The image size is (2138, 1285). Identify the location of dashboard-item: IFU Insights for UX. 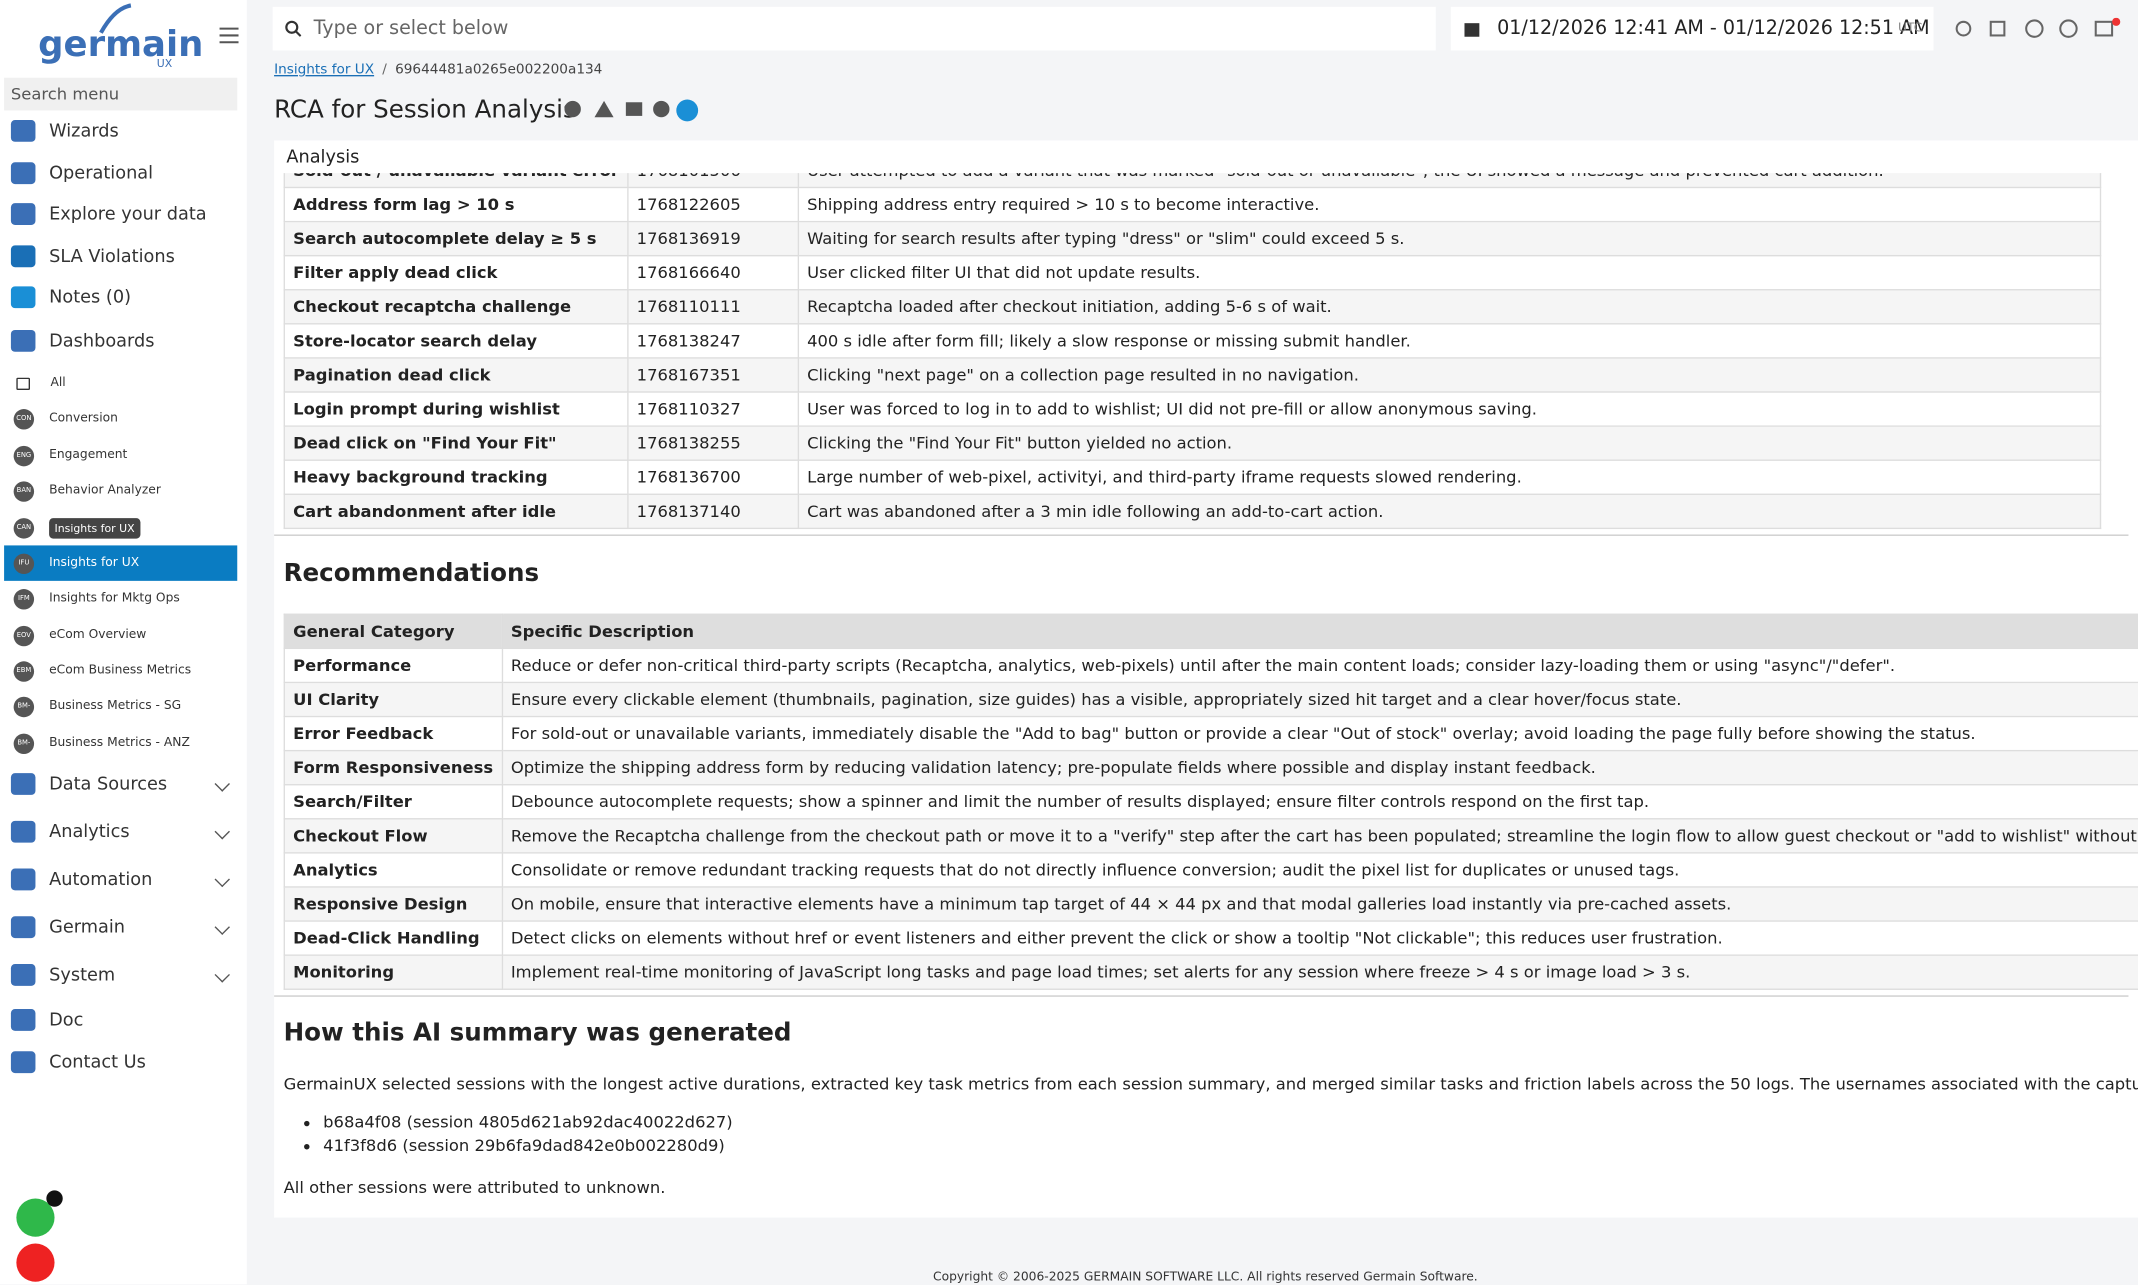
(121, 563).